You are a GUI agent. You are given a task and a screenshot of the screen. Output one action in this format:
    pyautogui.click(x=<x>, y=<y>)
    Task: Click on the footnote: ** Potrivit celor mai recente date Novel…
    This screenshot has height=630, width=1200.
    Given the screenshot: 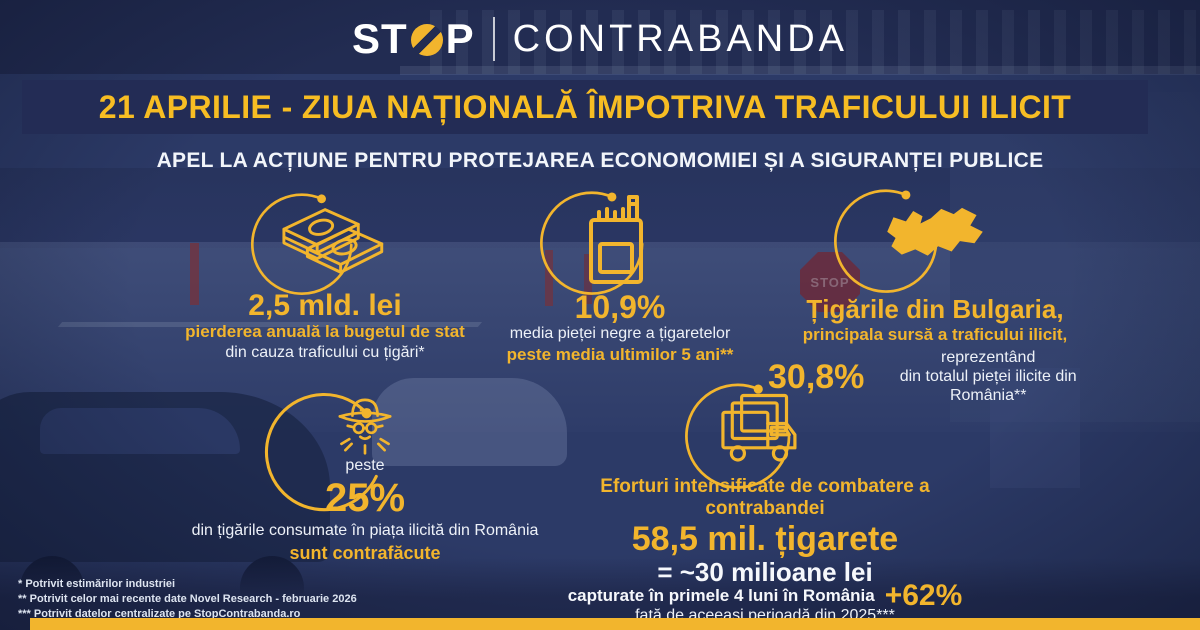 What is the action you would take?
    pyautogui.click(x=187, y=599)
    